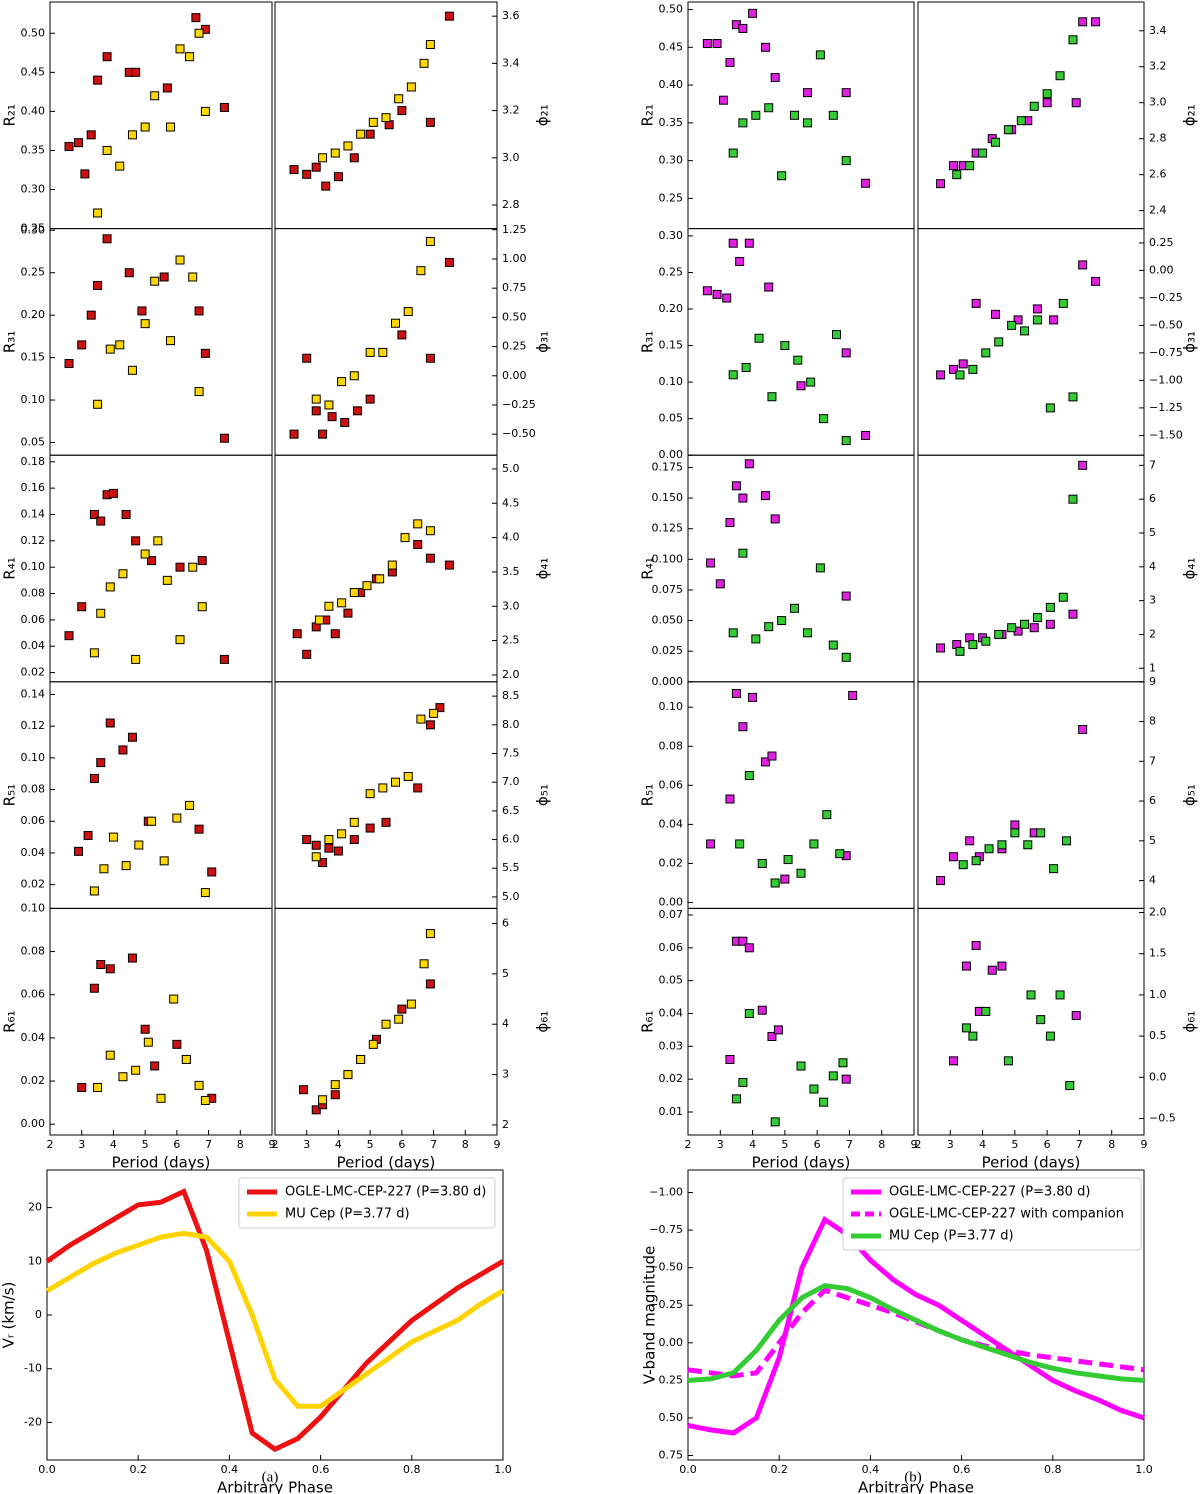 The height and width of the screenshot is (1494, 1200). I want to click on y-tick-label: 5, so click(1152, 532).